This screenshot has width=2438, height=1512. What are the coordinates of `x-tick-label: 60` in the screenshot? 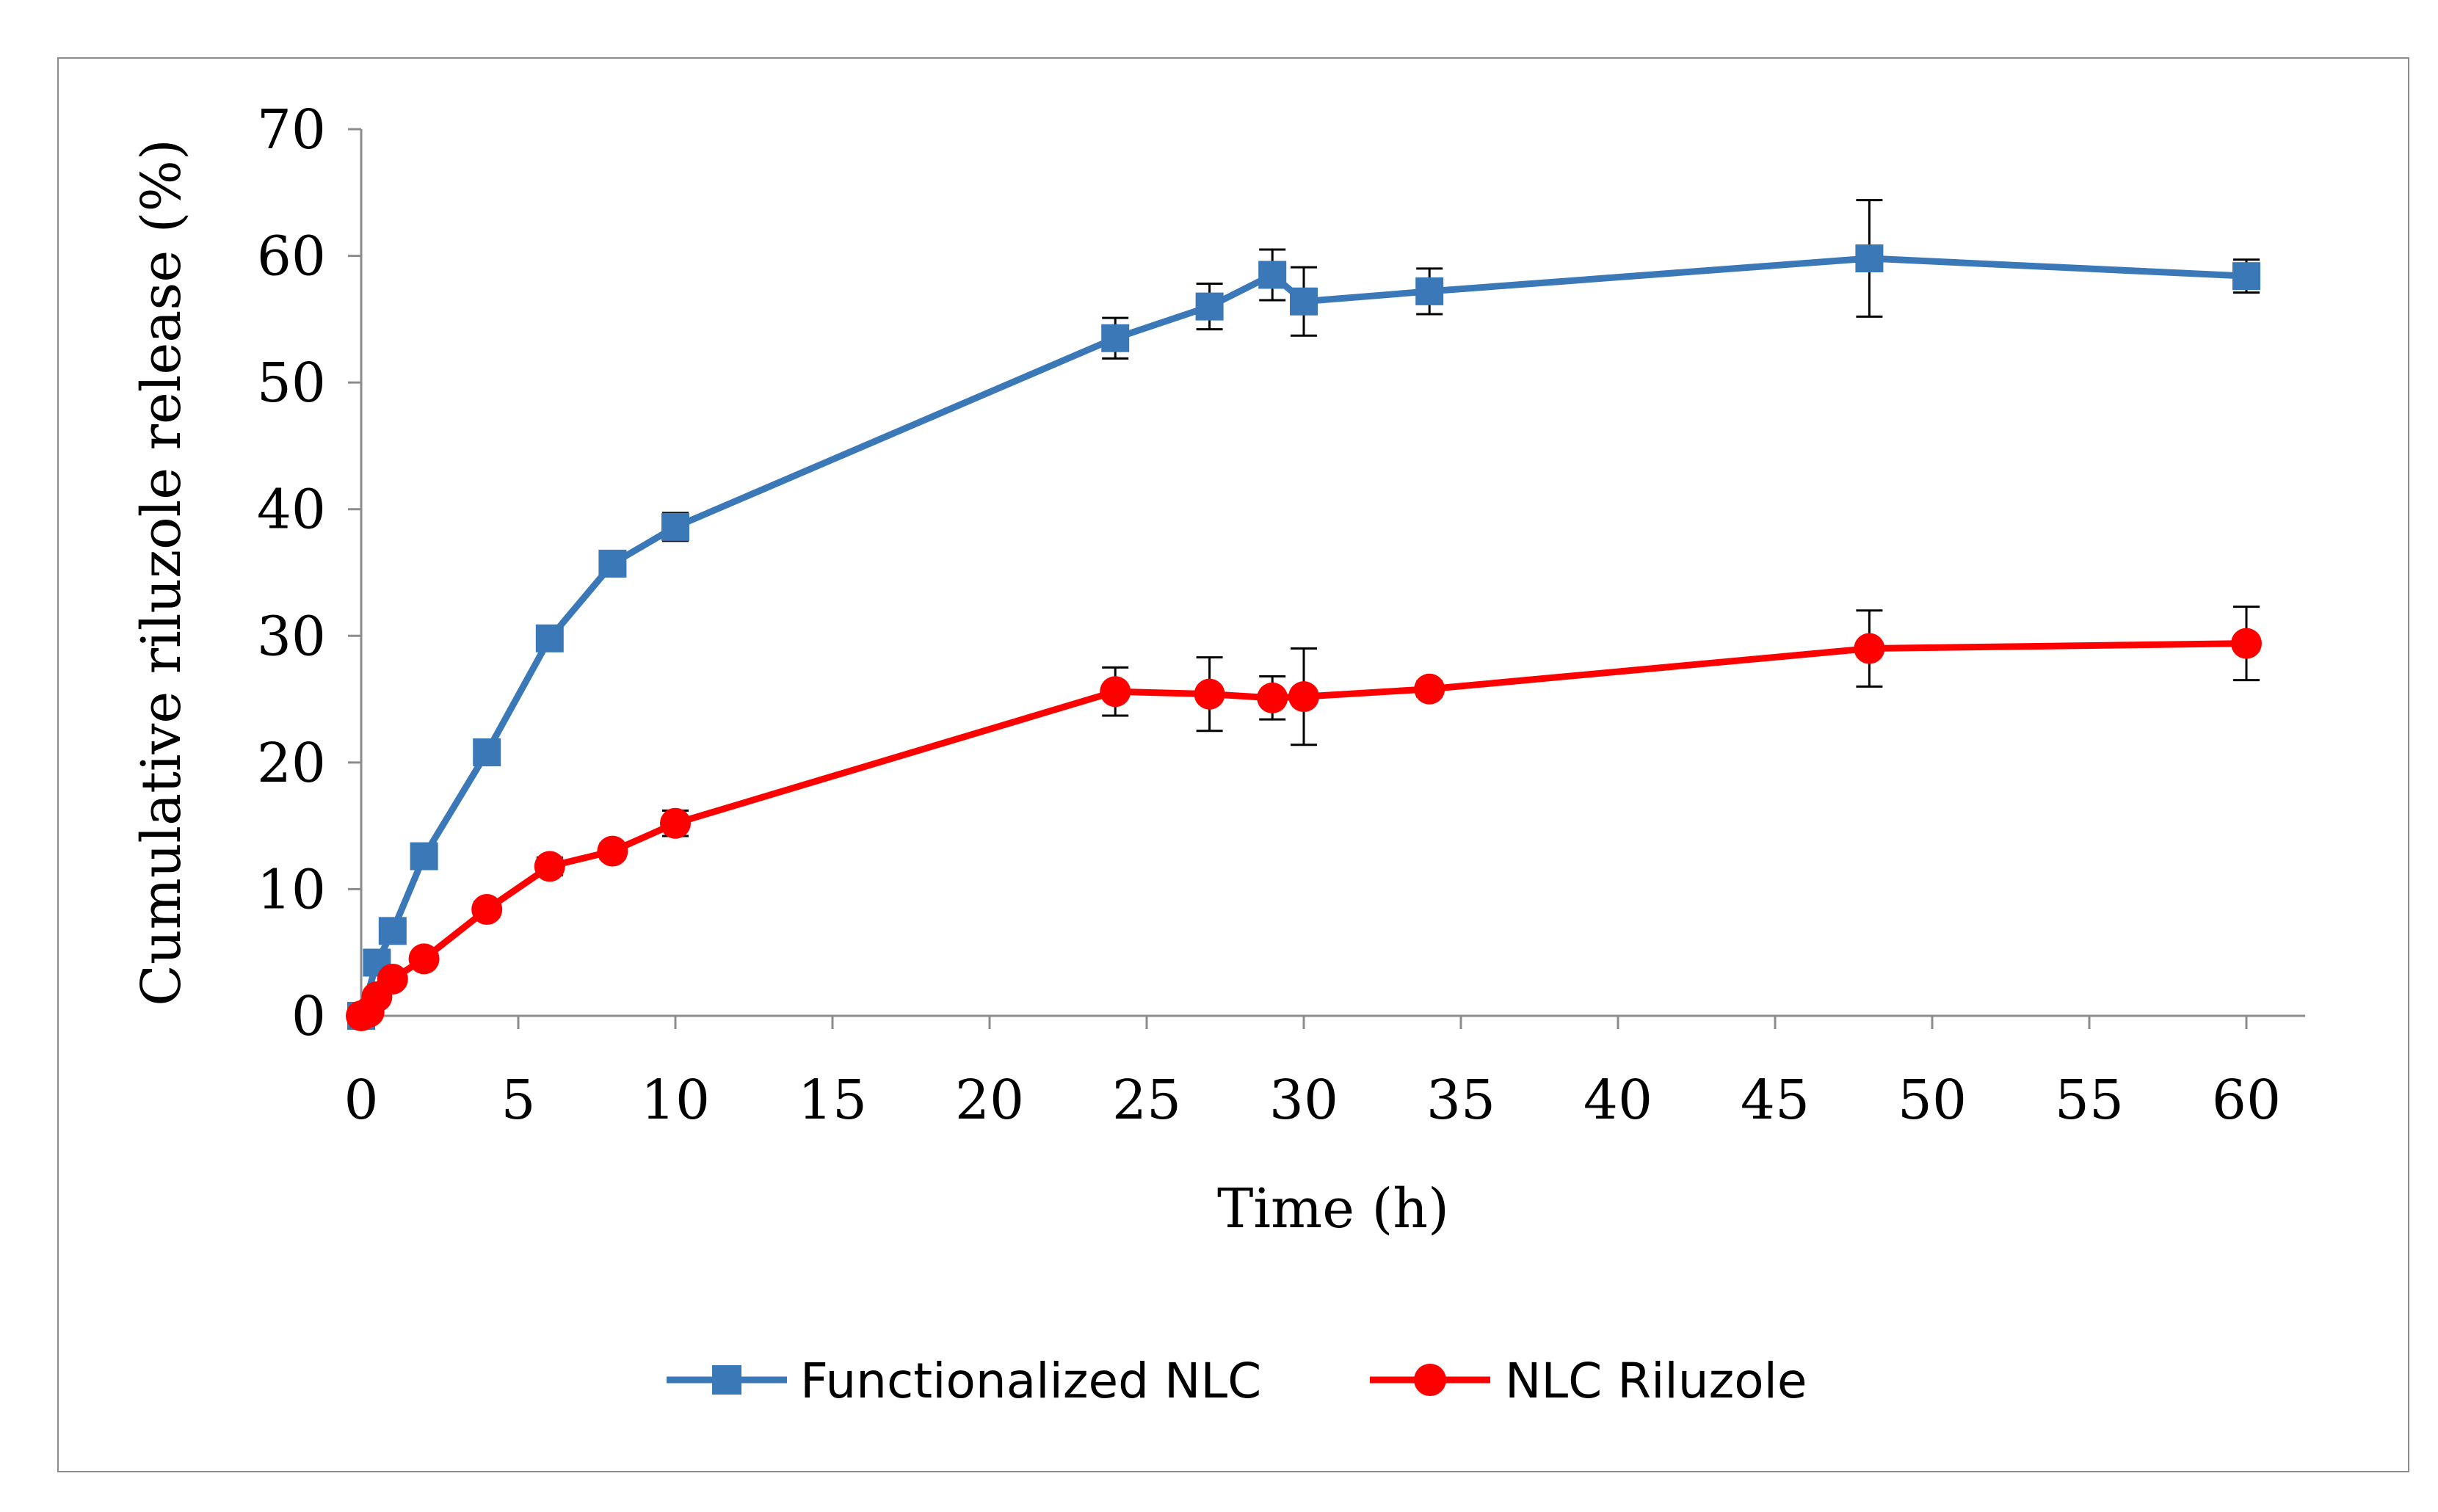 It's located at (2246, 1100).